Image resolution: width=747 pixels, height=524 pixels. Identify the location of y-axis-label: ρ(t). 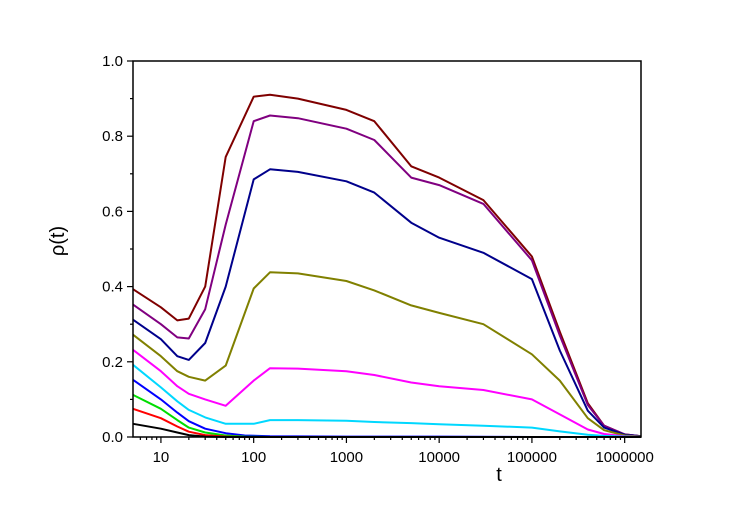
(58, 241).